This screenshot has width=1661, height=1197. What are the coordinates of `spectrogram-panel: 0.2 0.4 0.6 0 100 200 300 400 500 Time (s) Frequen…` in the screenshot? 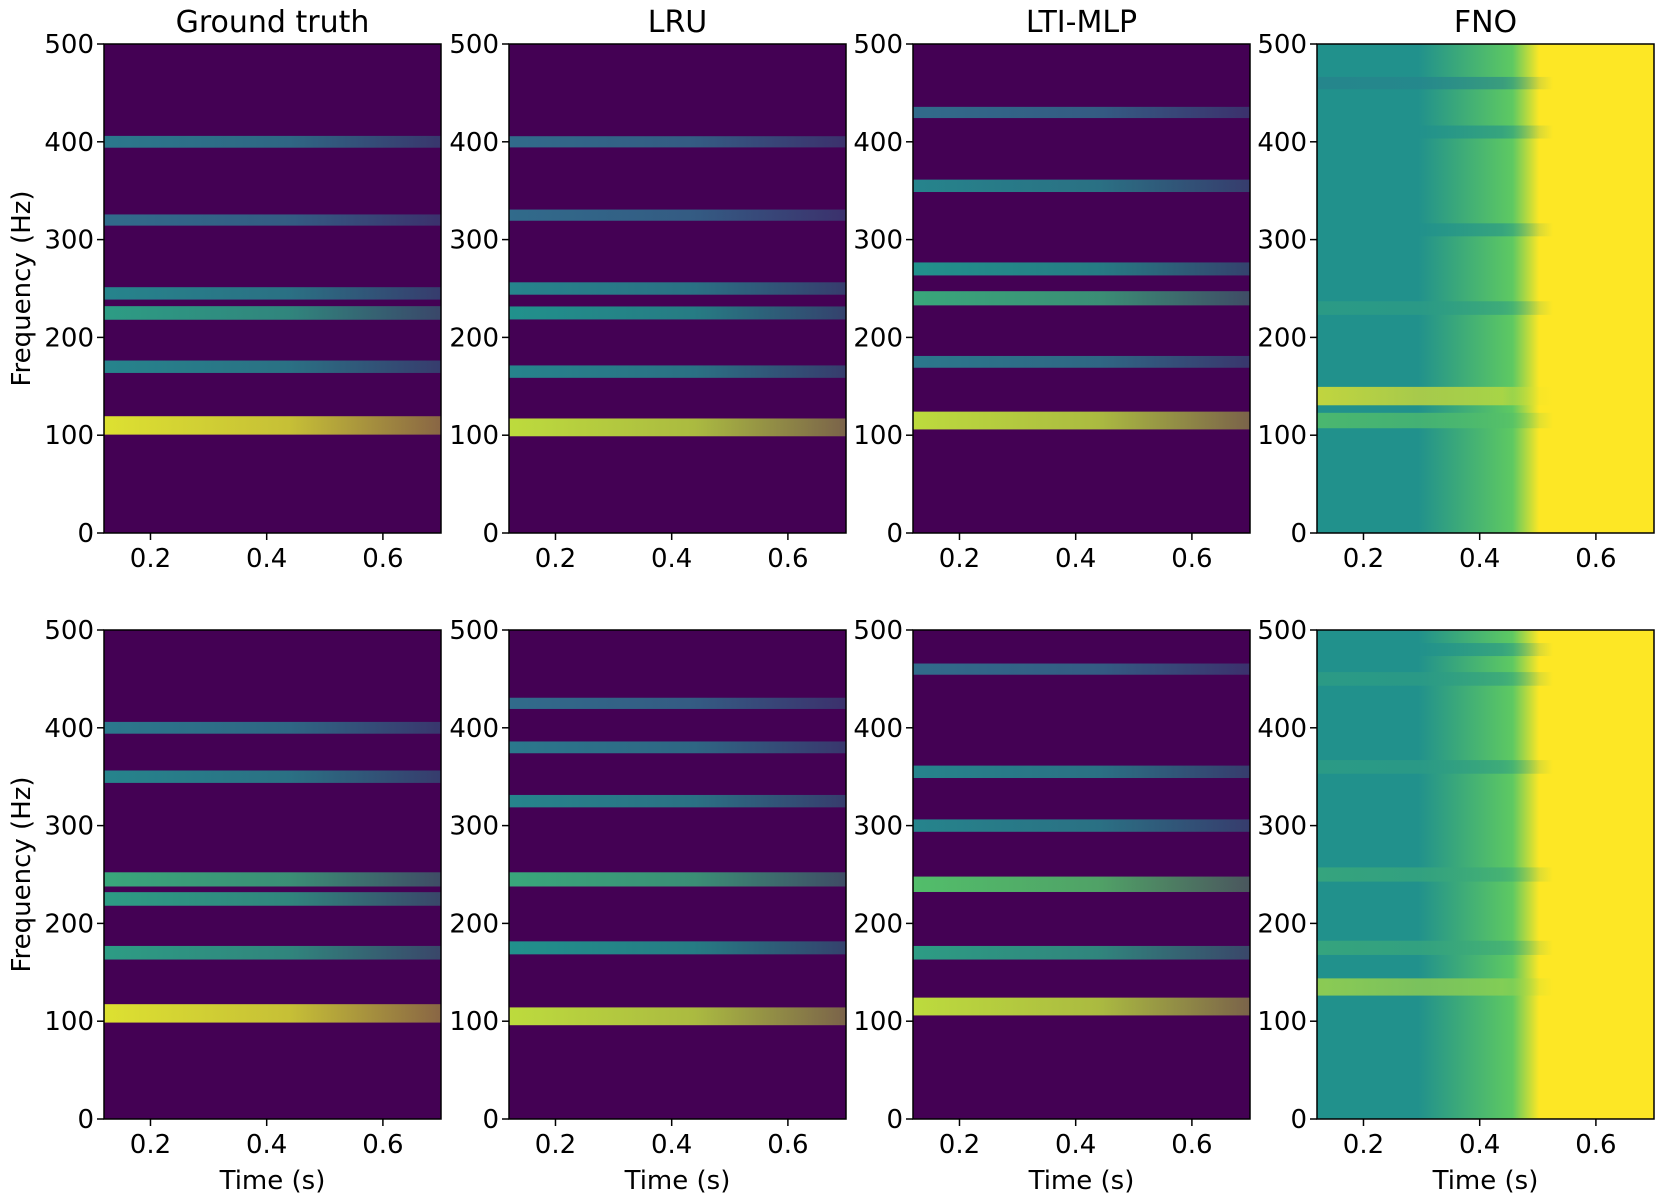 It's located at (224, 906).